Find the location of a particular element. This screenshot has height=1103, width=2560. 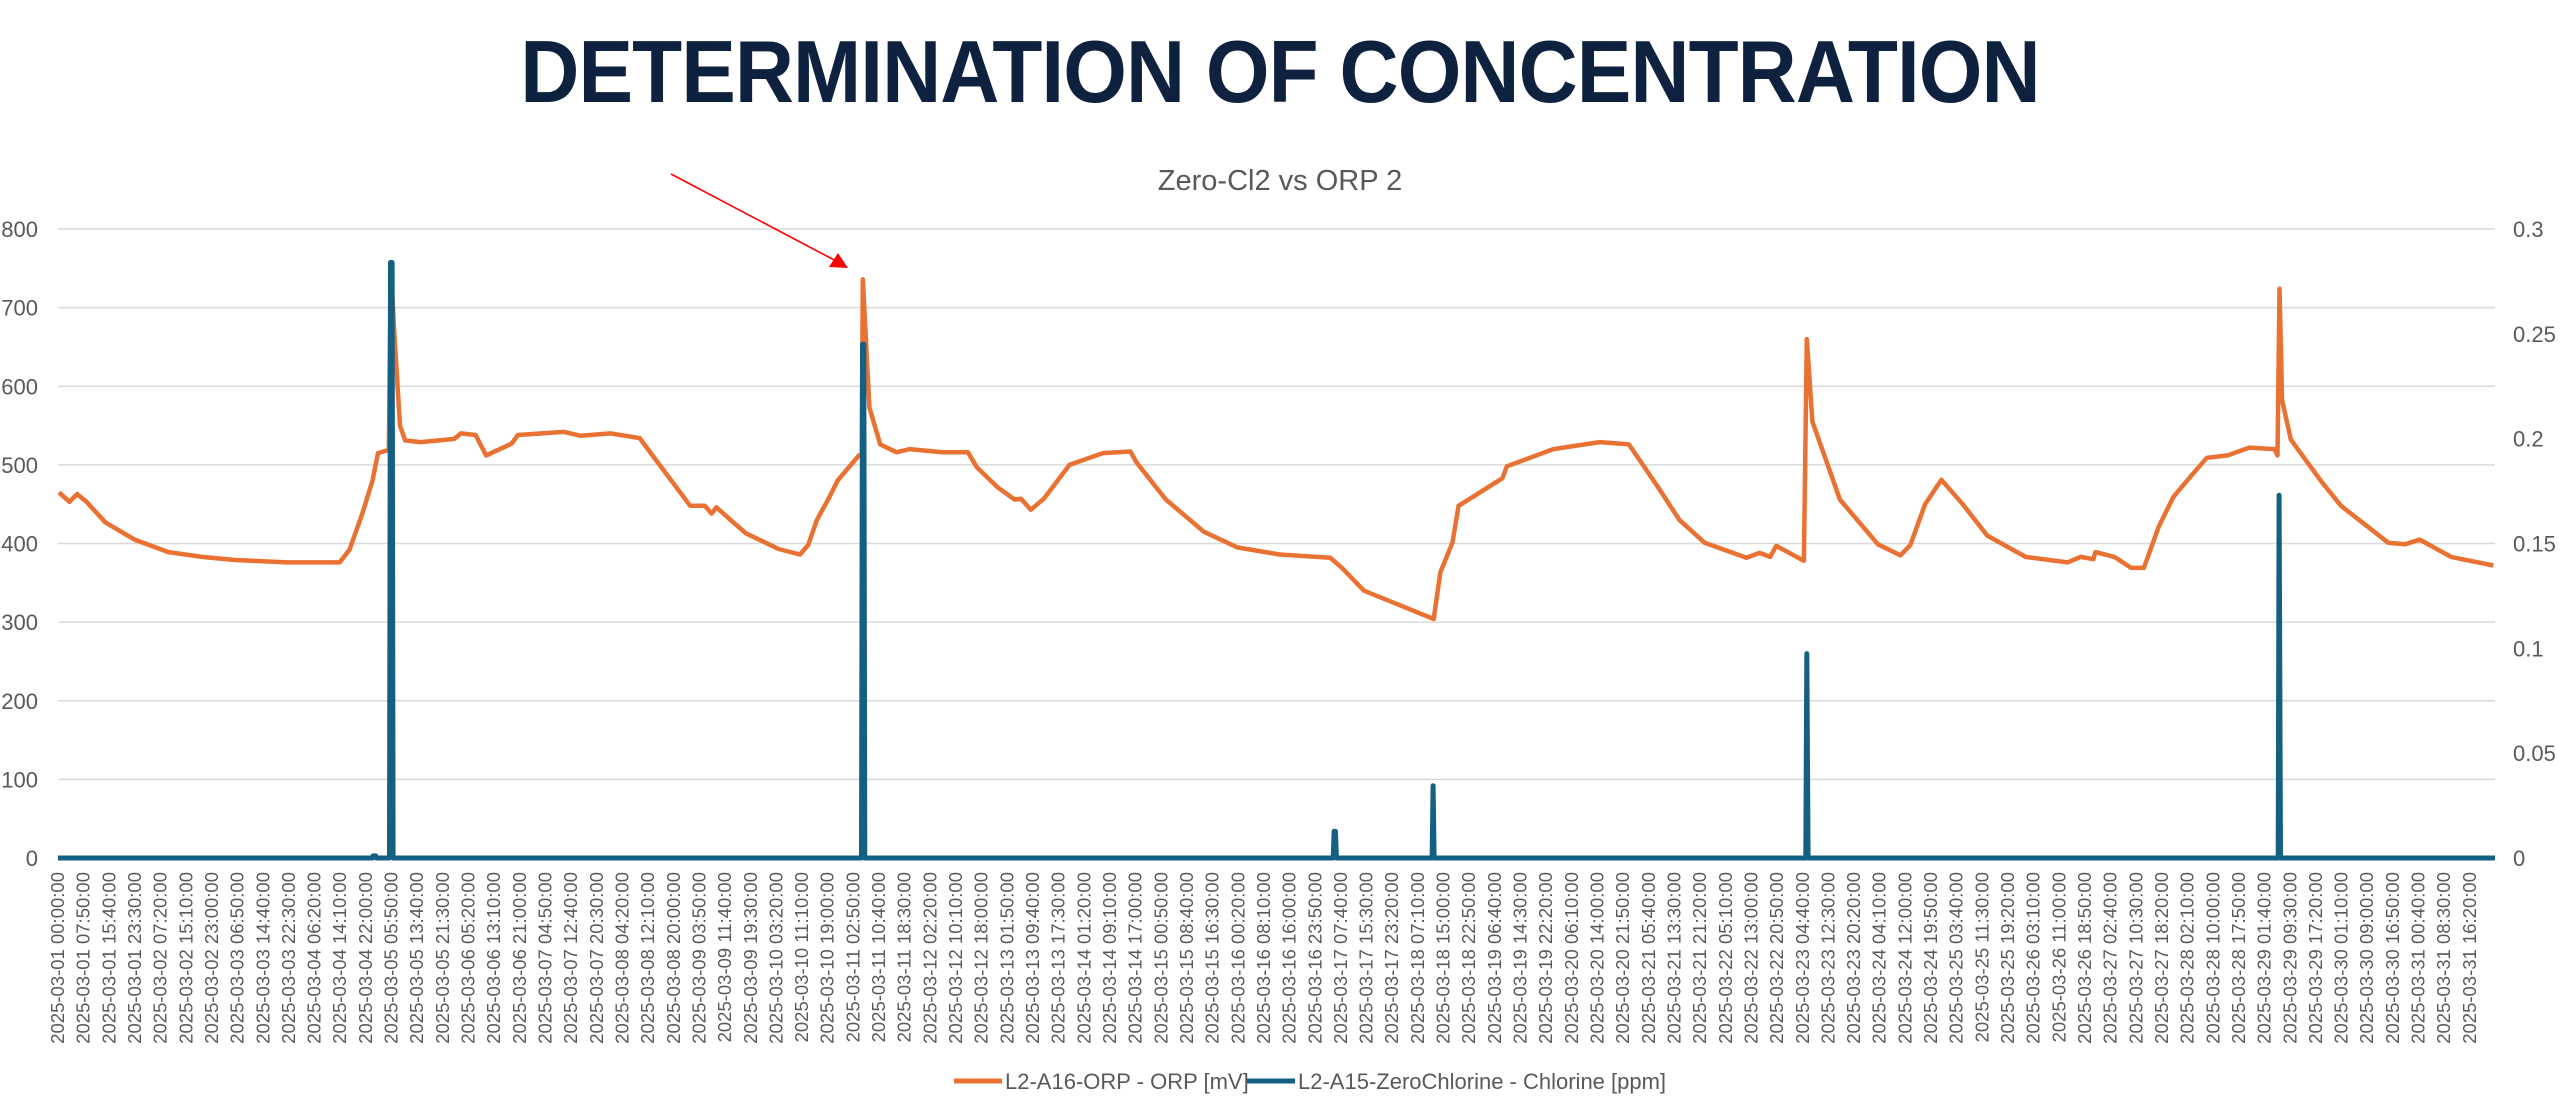

legend-item-chlorine: L2-A15-ZeroChlorine - Chlorine [ppm] is located at coordinates (1456, 1081).